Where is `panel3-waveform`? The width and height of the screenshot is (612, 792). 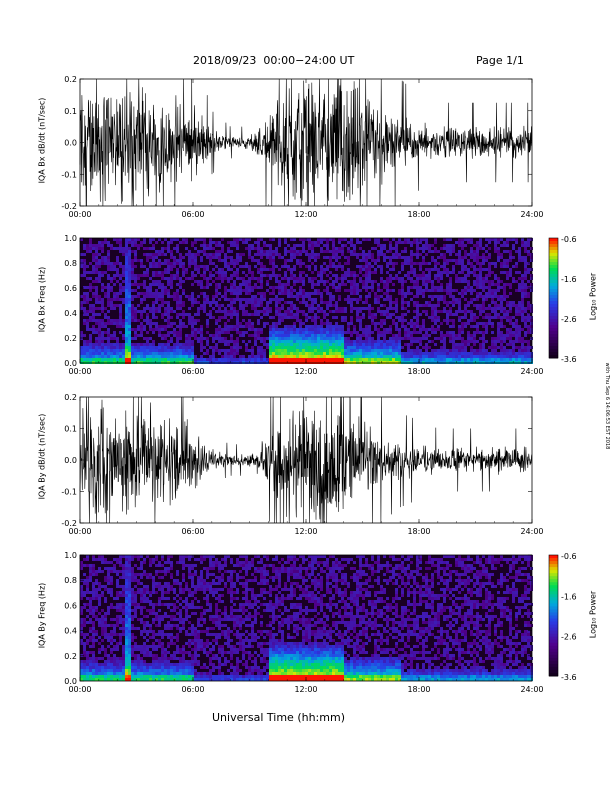 panel3-waveform is located at coordinates (305, 460).